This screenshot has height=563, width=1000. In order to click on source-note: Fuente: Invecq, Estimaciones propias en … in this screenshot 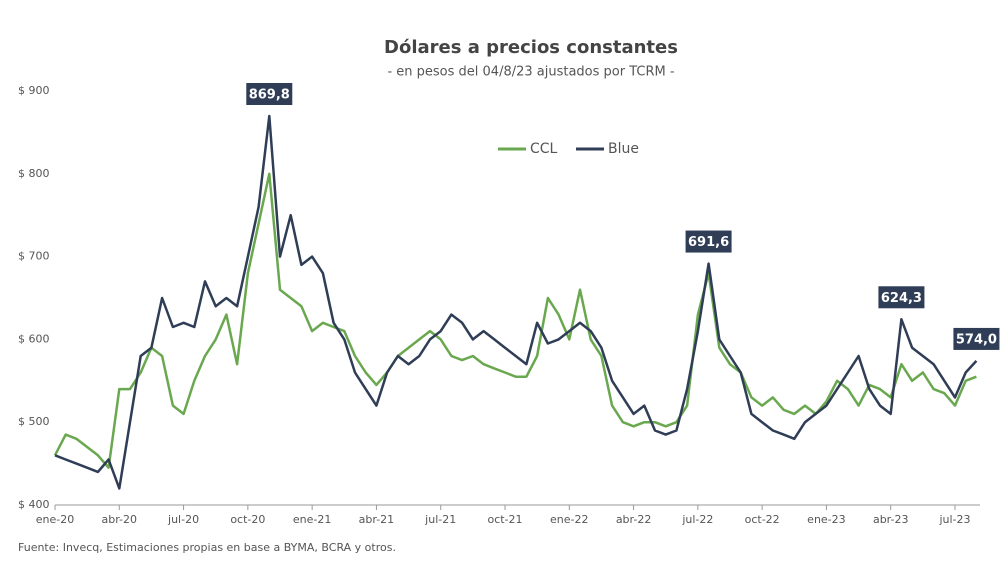, I will do `click(207, 547)`.